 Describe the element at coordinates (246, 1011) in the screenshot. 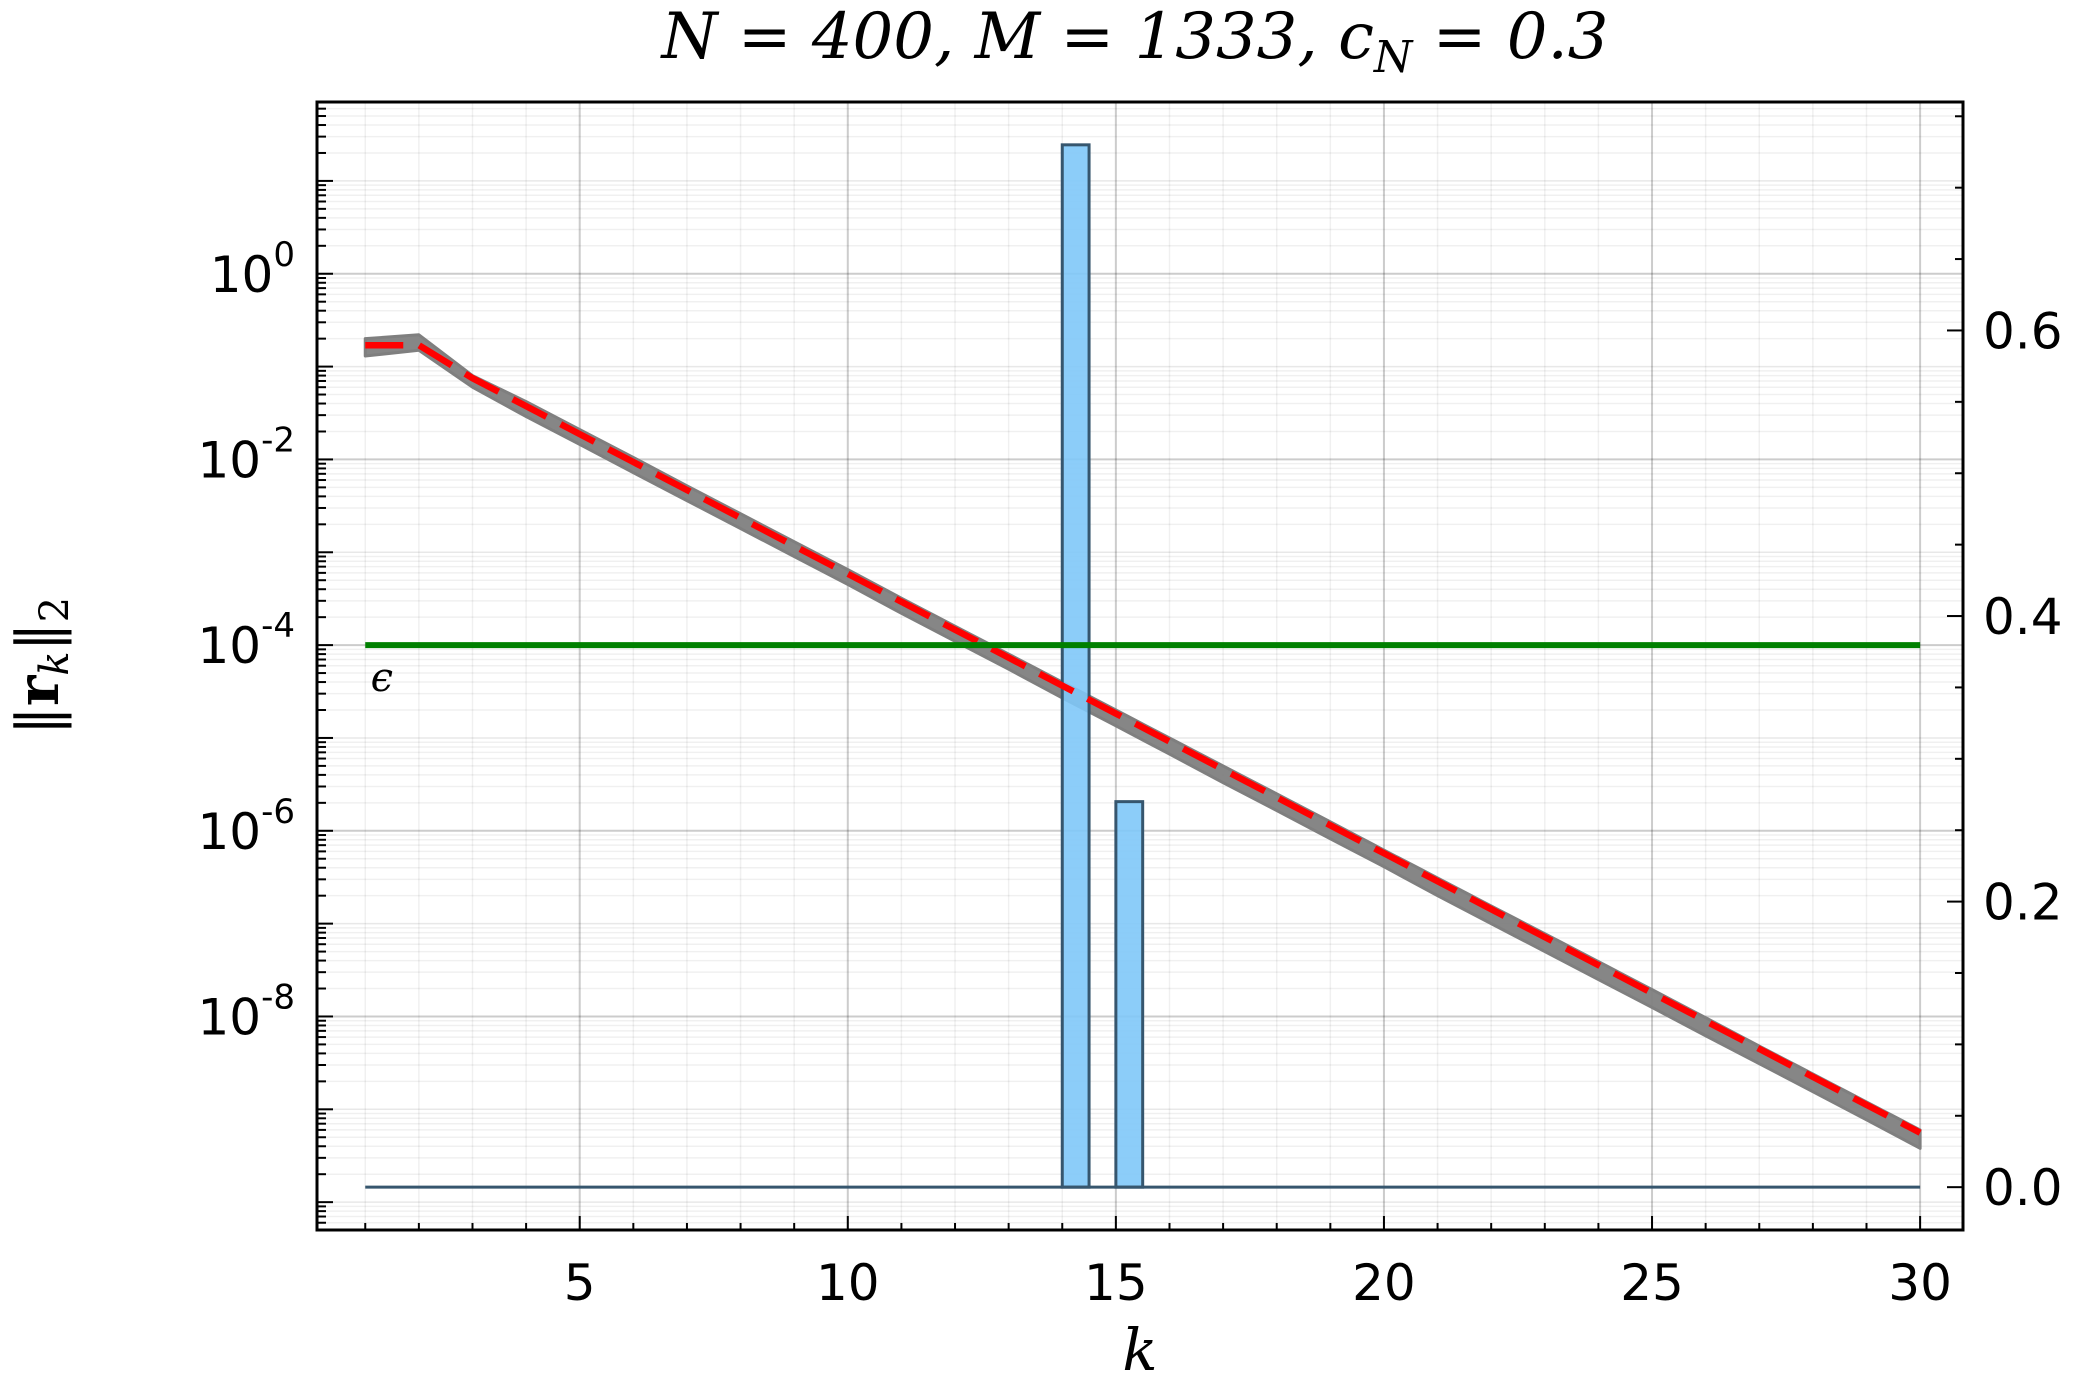

I see `y-tick-label: 10⁻⁸` at that location.